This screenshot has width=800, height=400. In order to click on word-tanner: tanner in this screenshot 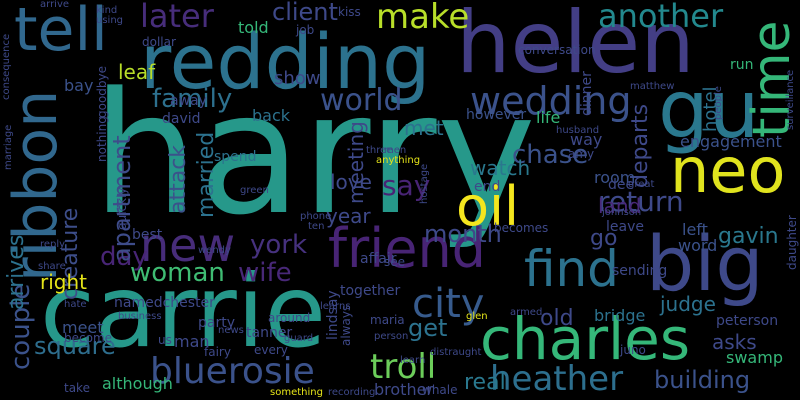, I will do `click(269, 333)`.